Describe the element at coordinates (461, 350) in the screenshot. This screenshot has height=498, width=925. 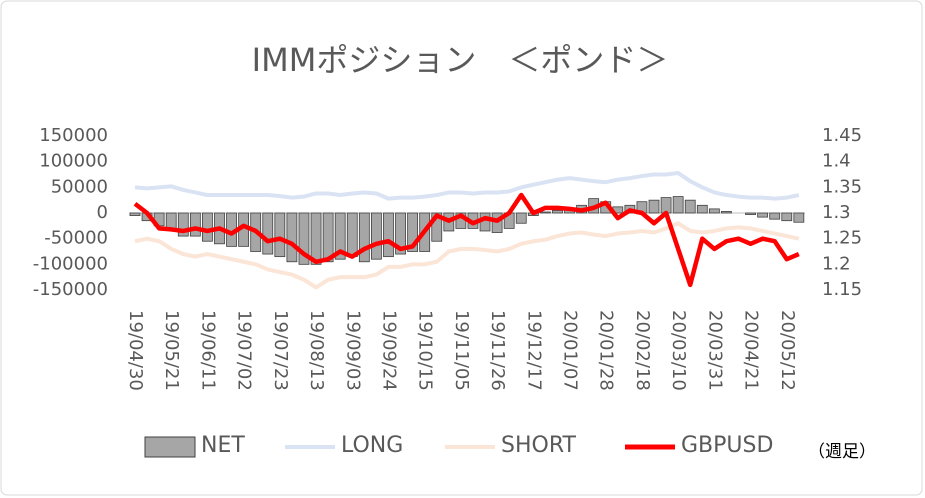
I see `x-tick-label: 19/11/05` at that location.